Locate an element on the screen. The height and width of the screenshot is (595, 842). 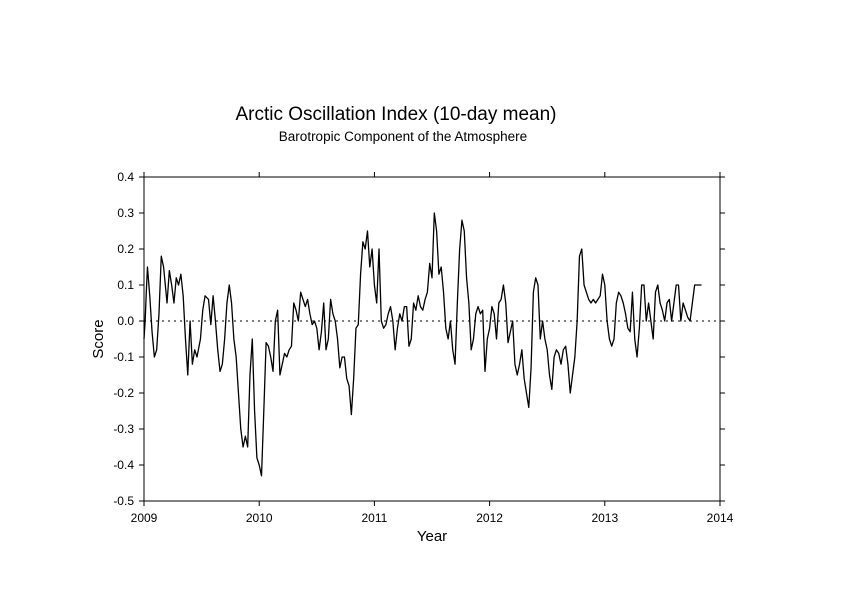
x-tick-label: 2012 is located at coordinates (489, 518).